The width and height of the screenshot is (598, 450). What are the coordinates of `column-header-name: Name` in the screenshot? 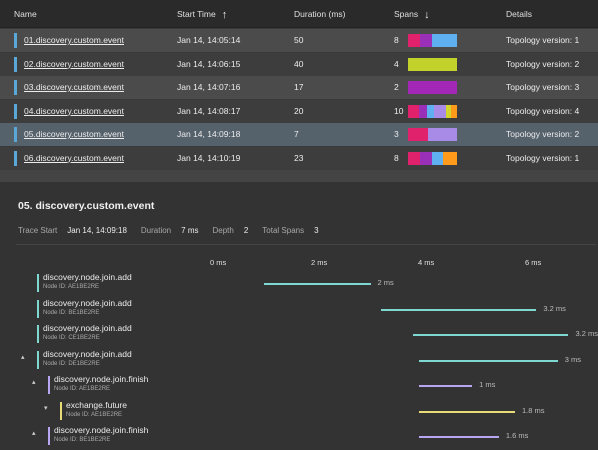 It's located at (25, 14).